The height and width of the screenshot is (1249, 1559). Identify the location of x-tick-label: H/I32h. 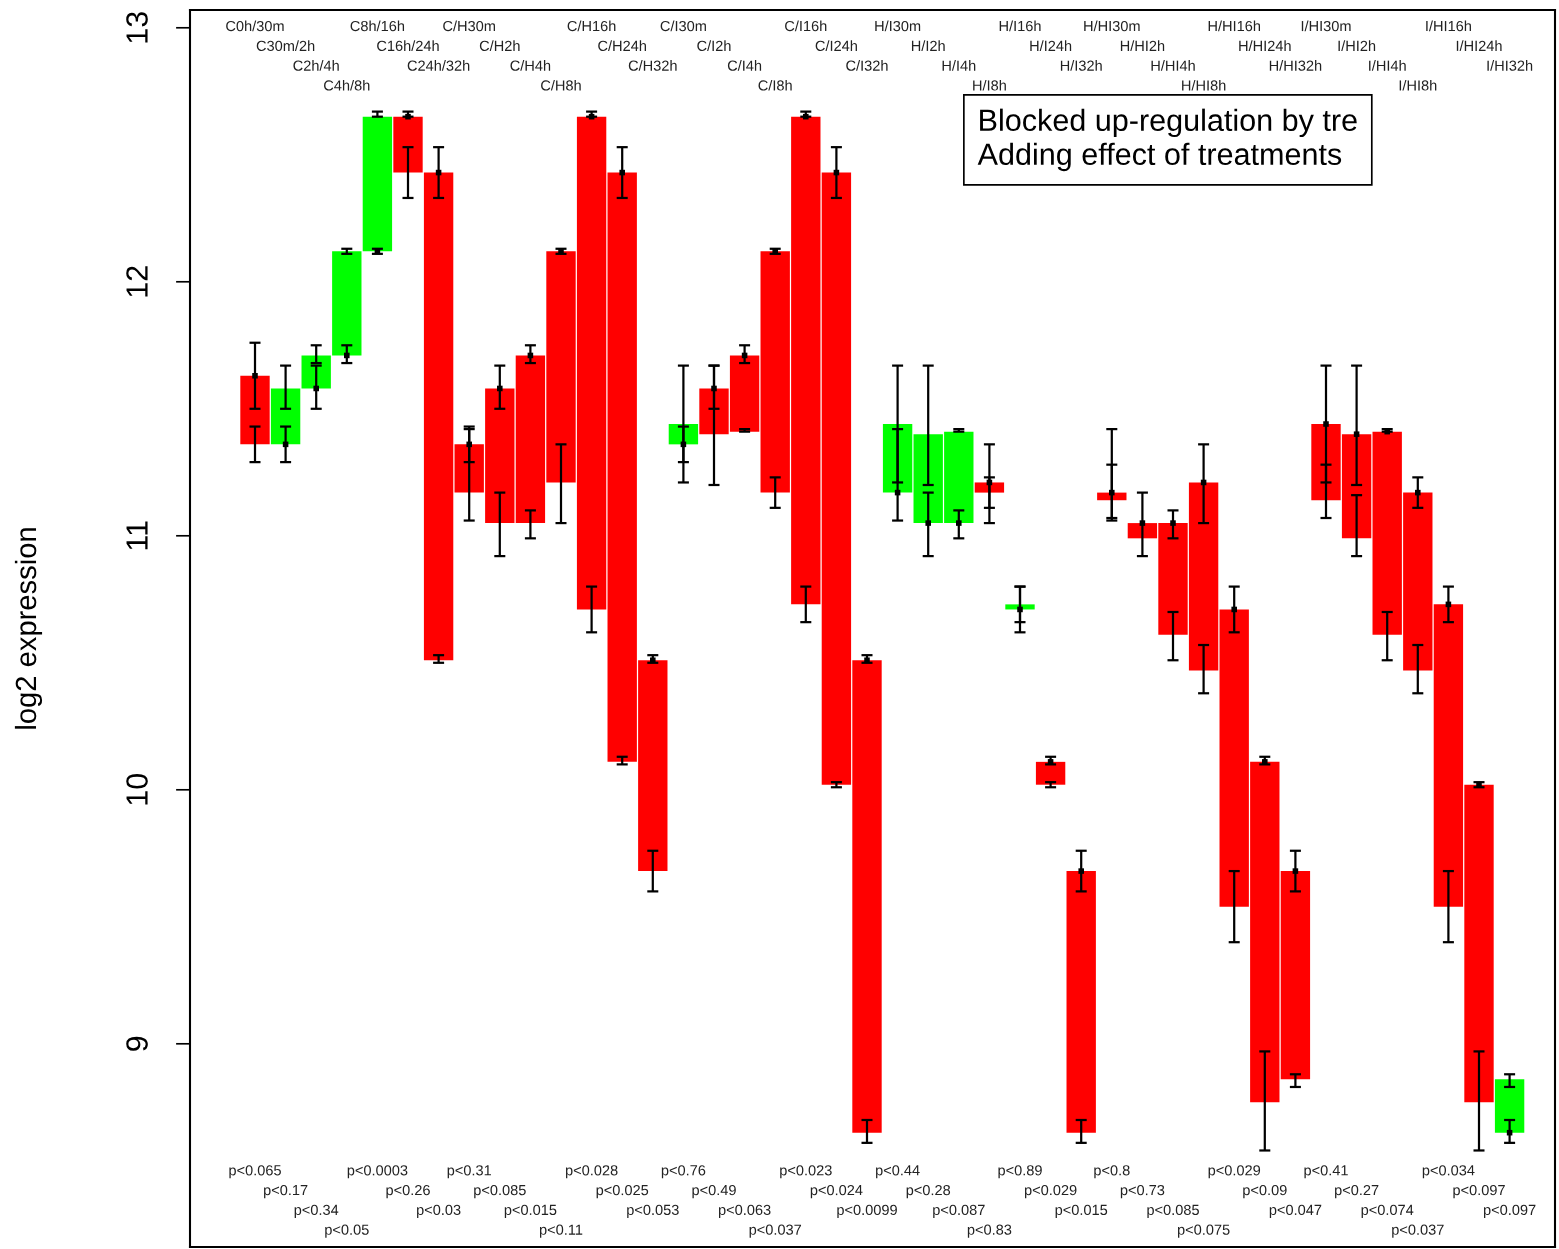
(1081, 65).